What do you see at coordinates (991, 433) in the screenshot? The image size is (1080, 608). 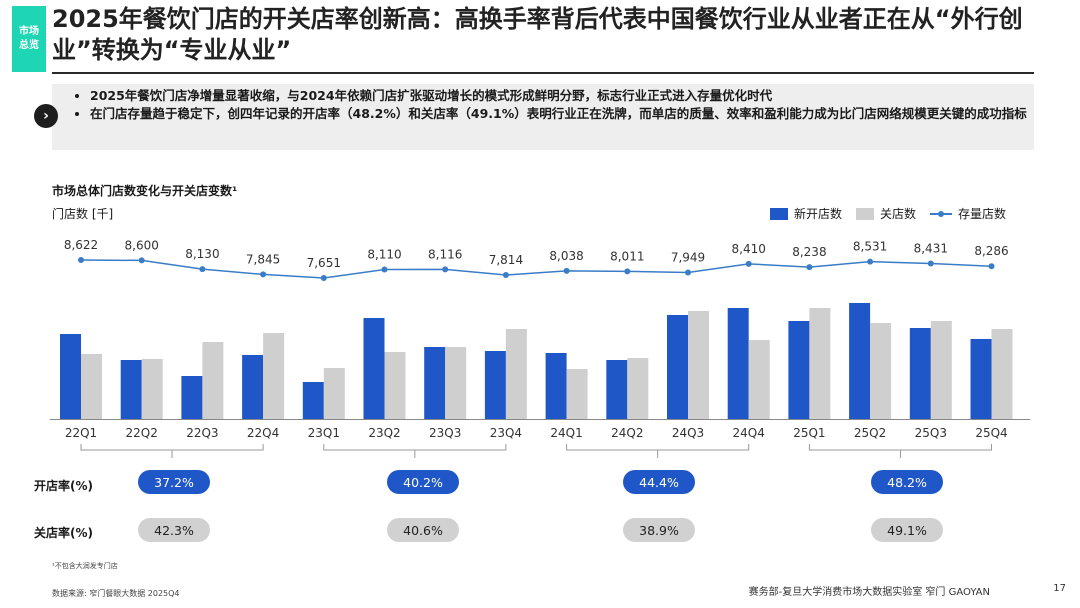 I see `x-tick-label: 25Q4` at bounding box center [991, 433].